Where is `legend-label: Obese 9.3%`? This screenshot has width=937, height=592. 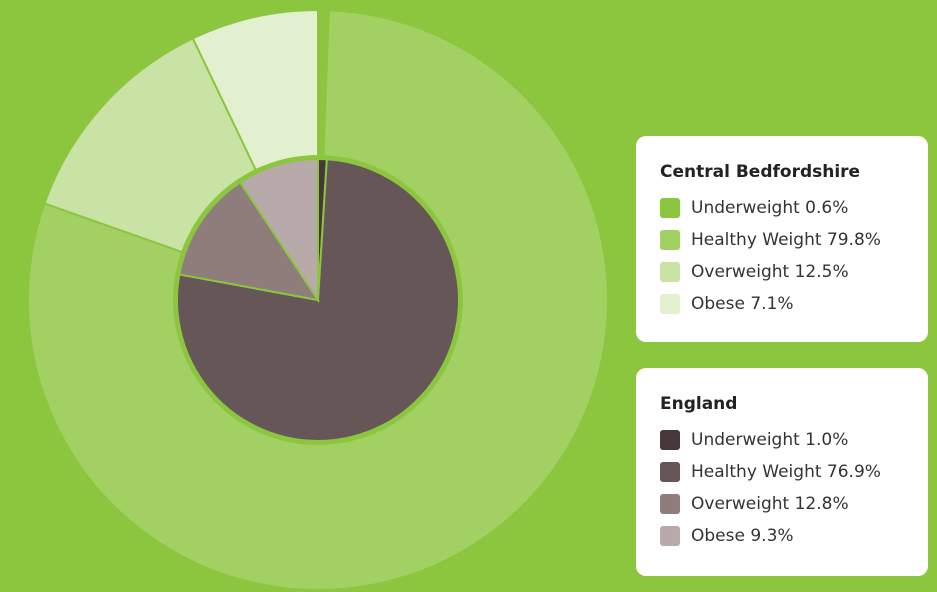 legend-label: Obese 9.3% is located at coordinates (742, 536).